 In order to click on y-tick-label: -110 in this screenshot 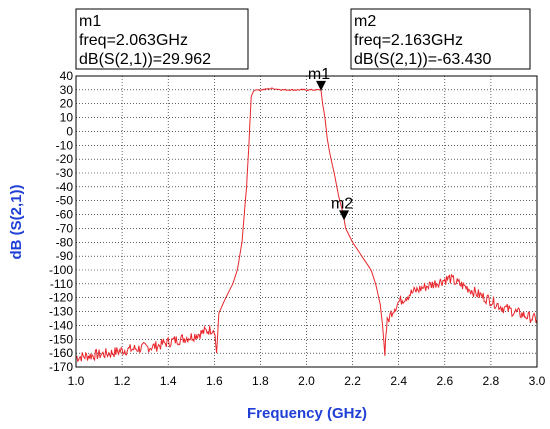, I will do `click(61, 284)`.